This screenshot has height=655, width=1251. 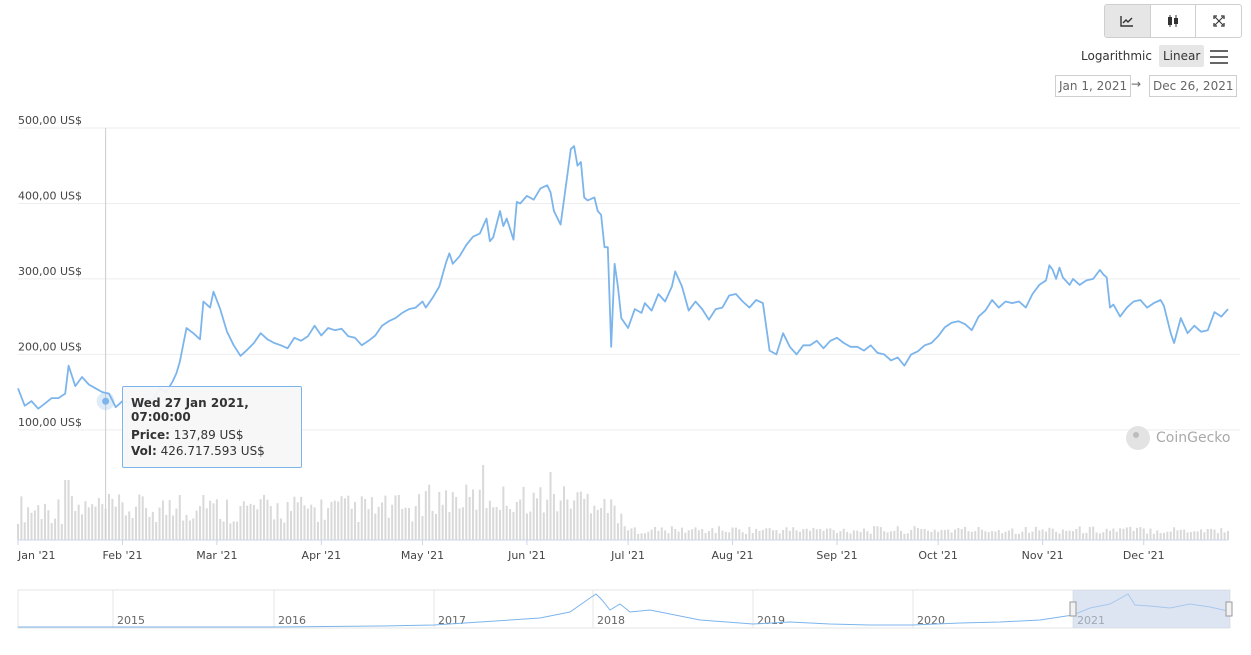 I want to click on date-from-input: Jan 1, 2021, so click(x=1093, y=86).